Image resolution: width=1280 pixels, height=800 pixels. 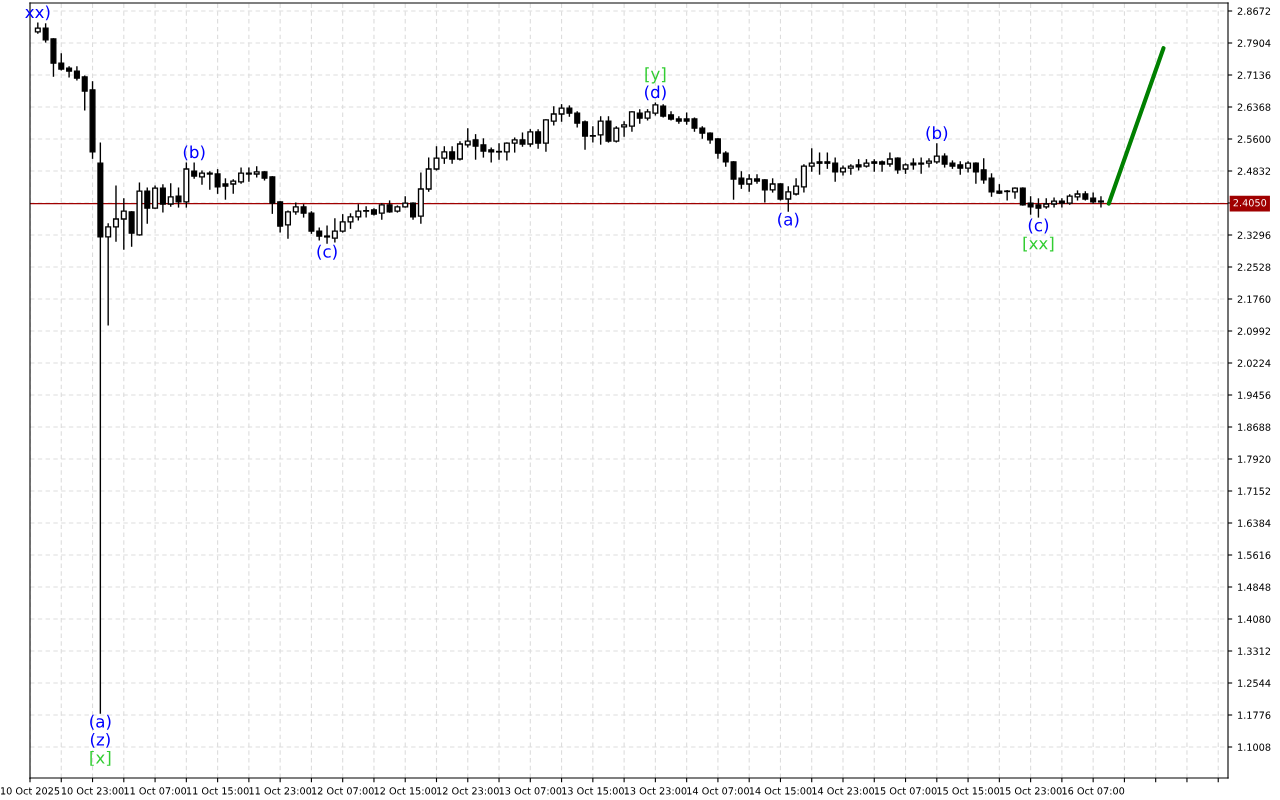 I want to click on x-tick-label: 16 Oct 07:00, so click(x=1093, y=791).